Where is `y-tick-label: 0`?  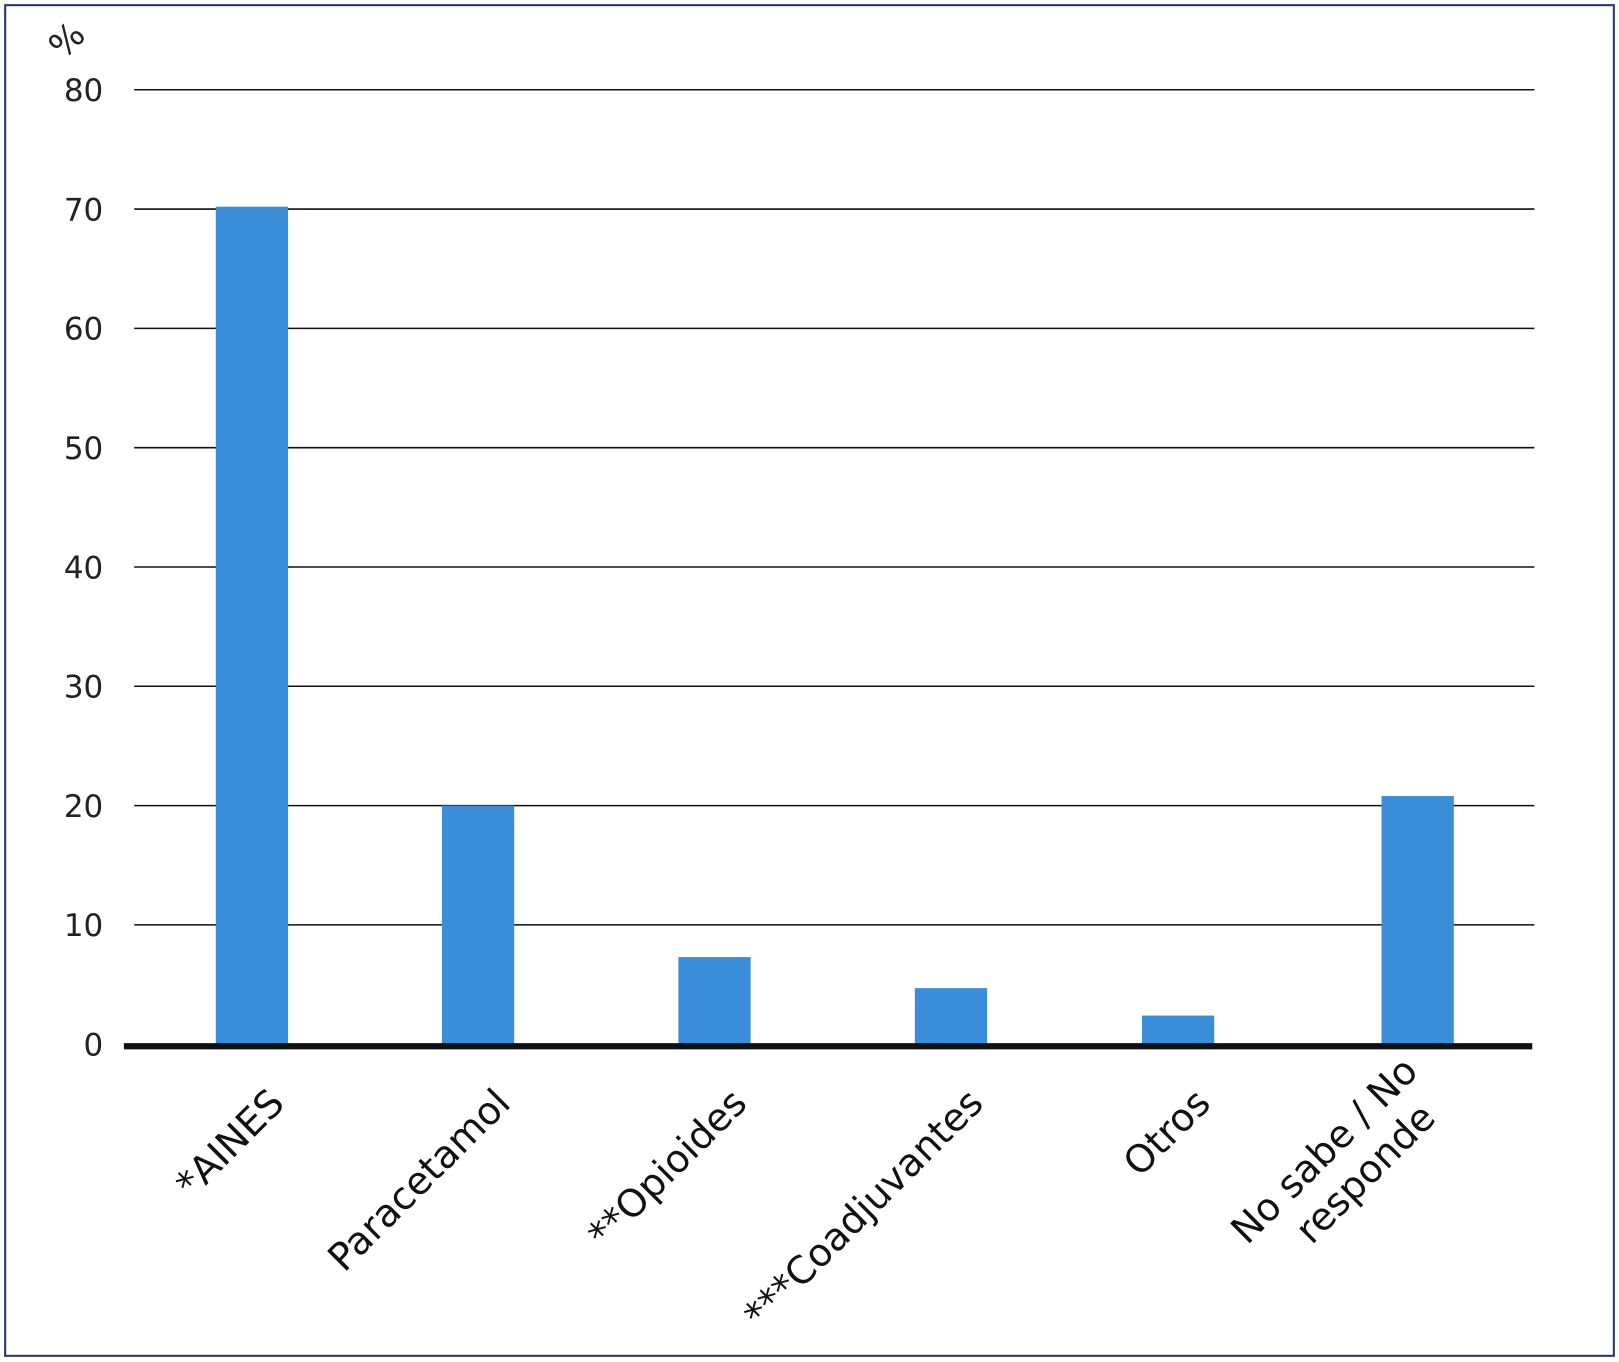 y-tick-label: 0 is located at coordinates (94, 1046).